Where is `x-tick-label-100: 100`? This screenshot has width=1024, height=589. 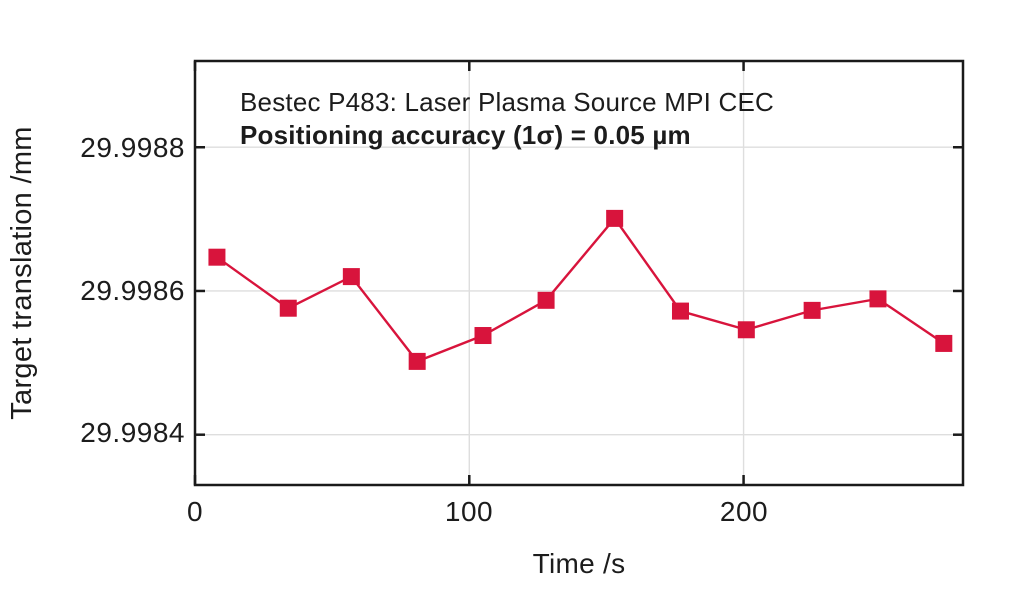 x-tick-label-100: 100 is located at coordinates (469, 511).